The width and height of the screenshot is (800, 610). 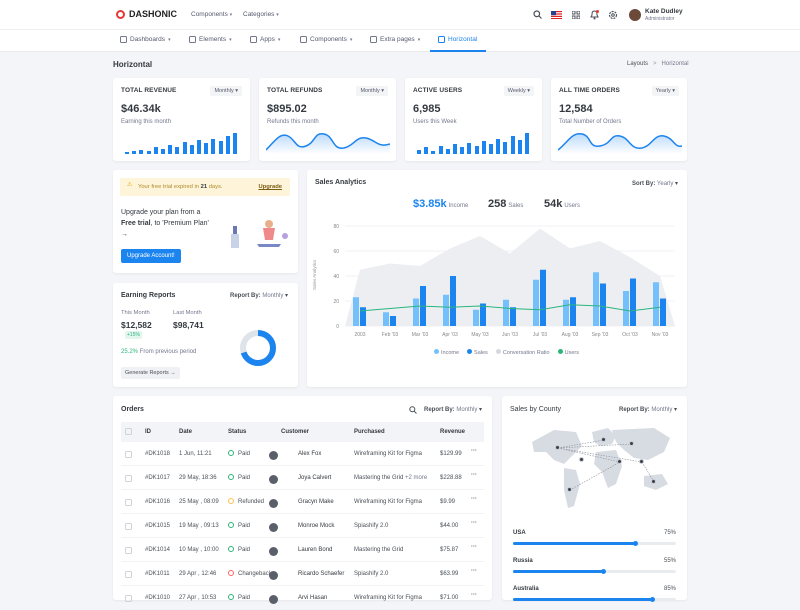 What do you see at coordinates (259, 296) in the screenshot?
I see `earning-report-dropdown: Report By: Monthly ▾` at bounding box center [259, 296].